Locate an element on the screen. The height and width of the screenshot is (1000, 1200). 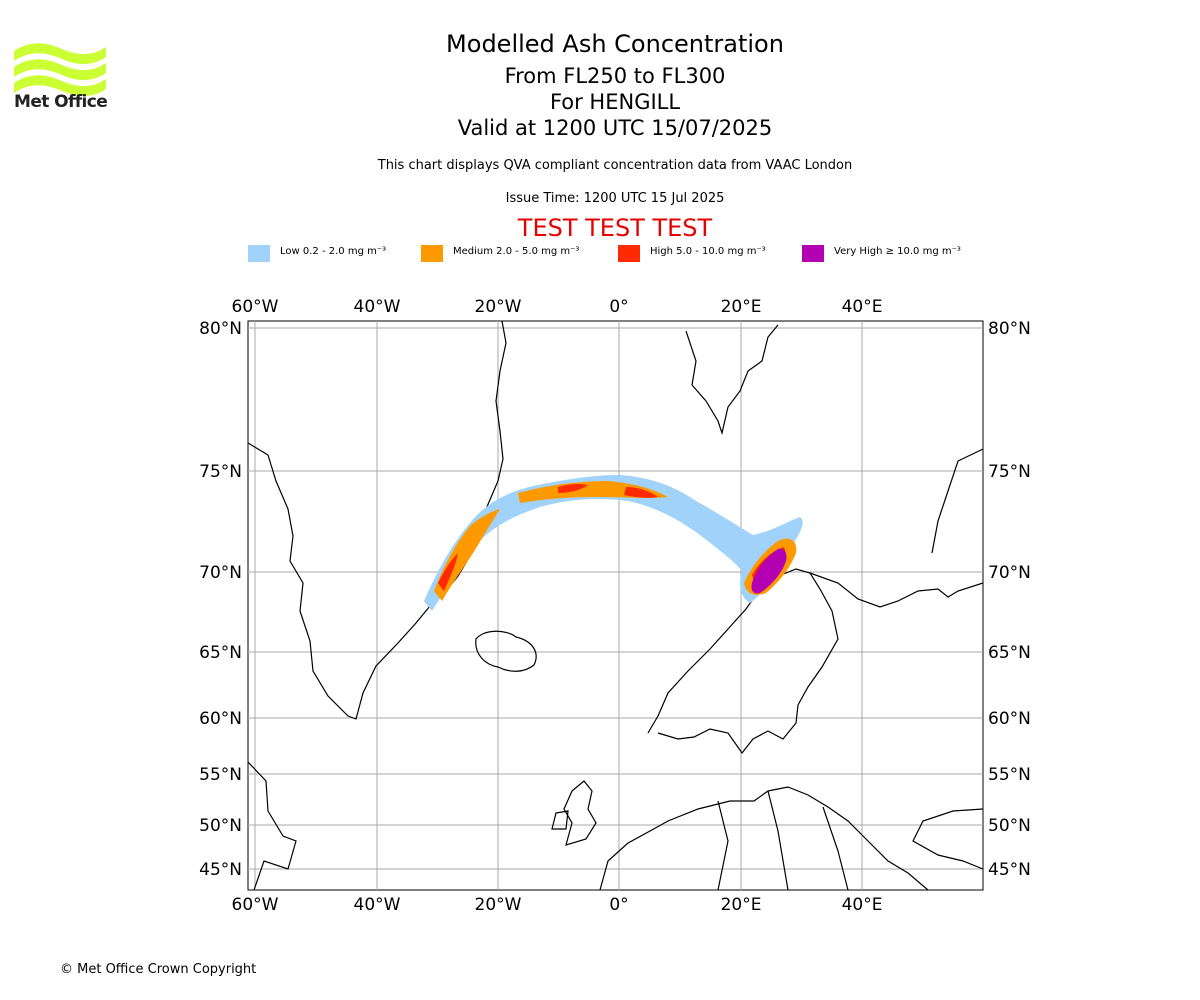
right-latitude-ticks: 80°N 75°N 70°N 65°N 60°N 55°N 50°N 45°N is located at coordinates (1009, 599).